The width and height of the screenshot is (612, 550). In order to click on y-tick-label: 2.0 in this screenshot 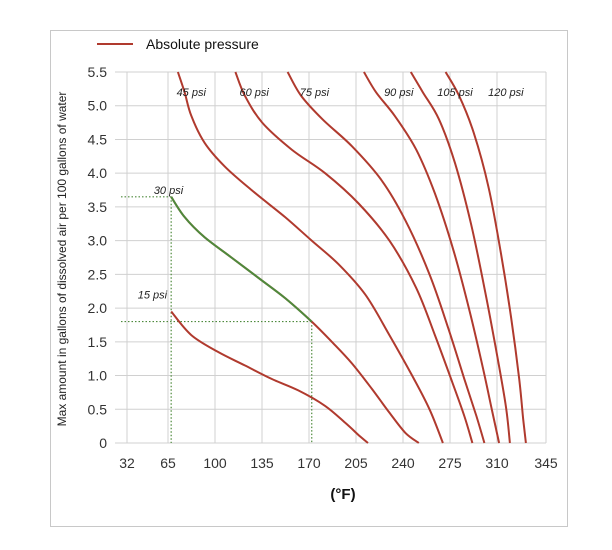, I will do `click(98, 308)`.